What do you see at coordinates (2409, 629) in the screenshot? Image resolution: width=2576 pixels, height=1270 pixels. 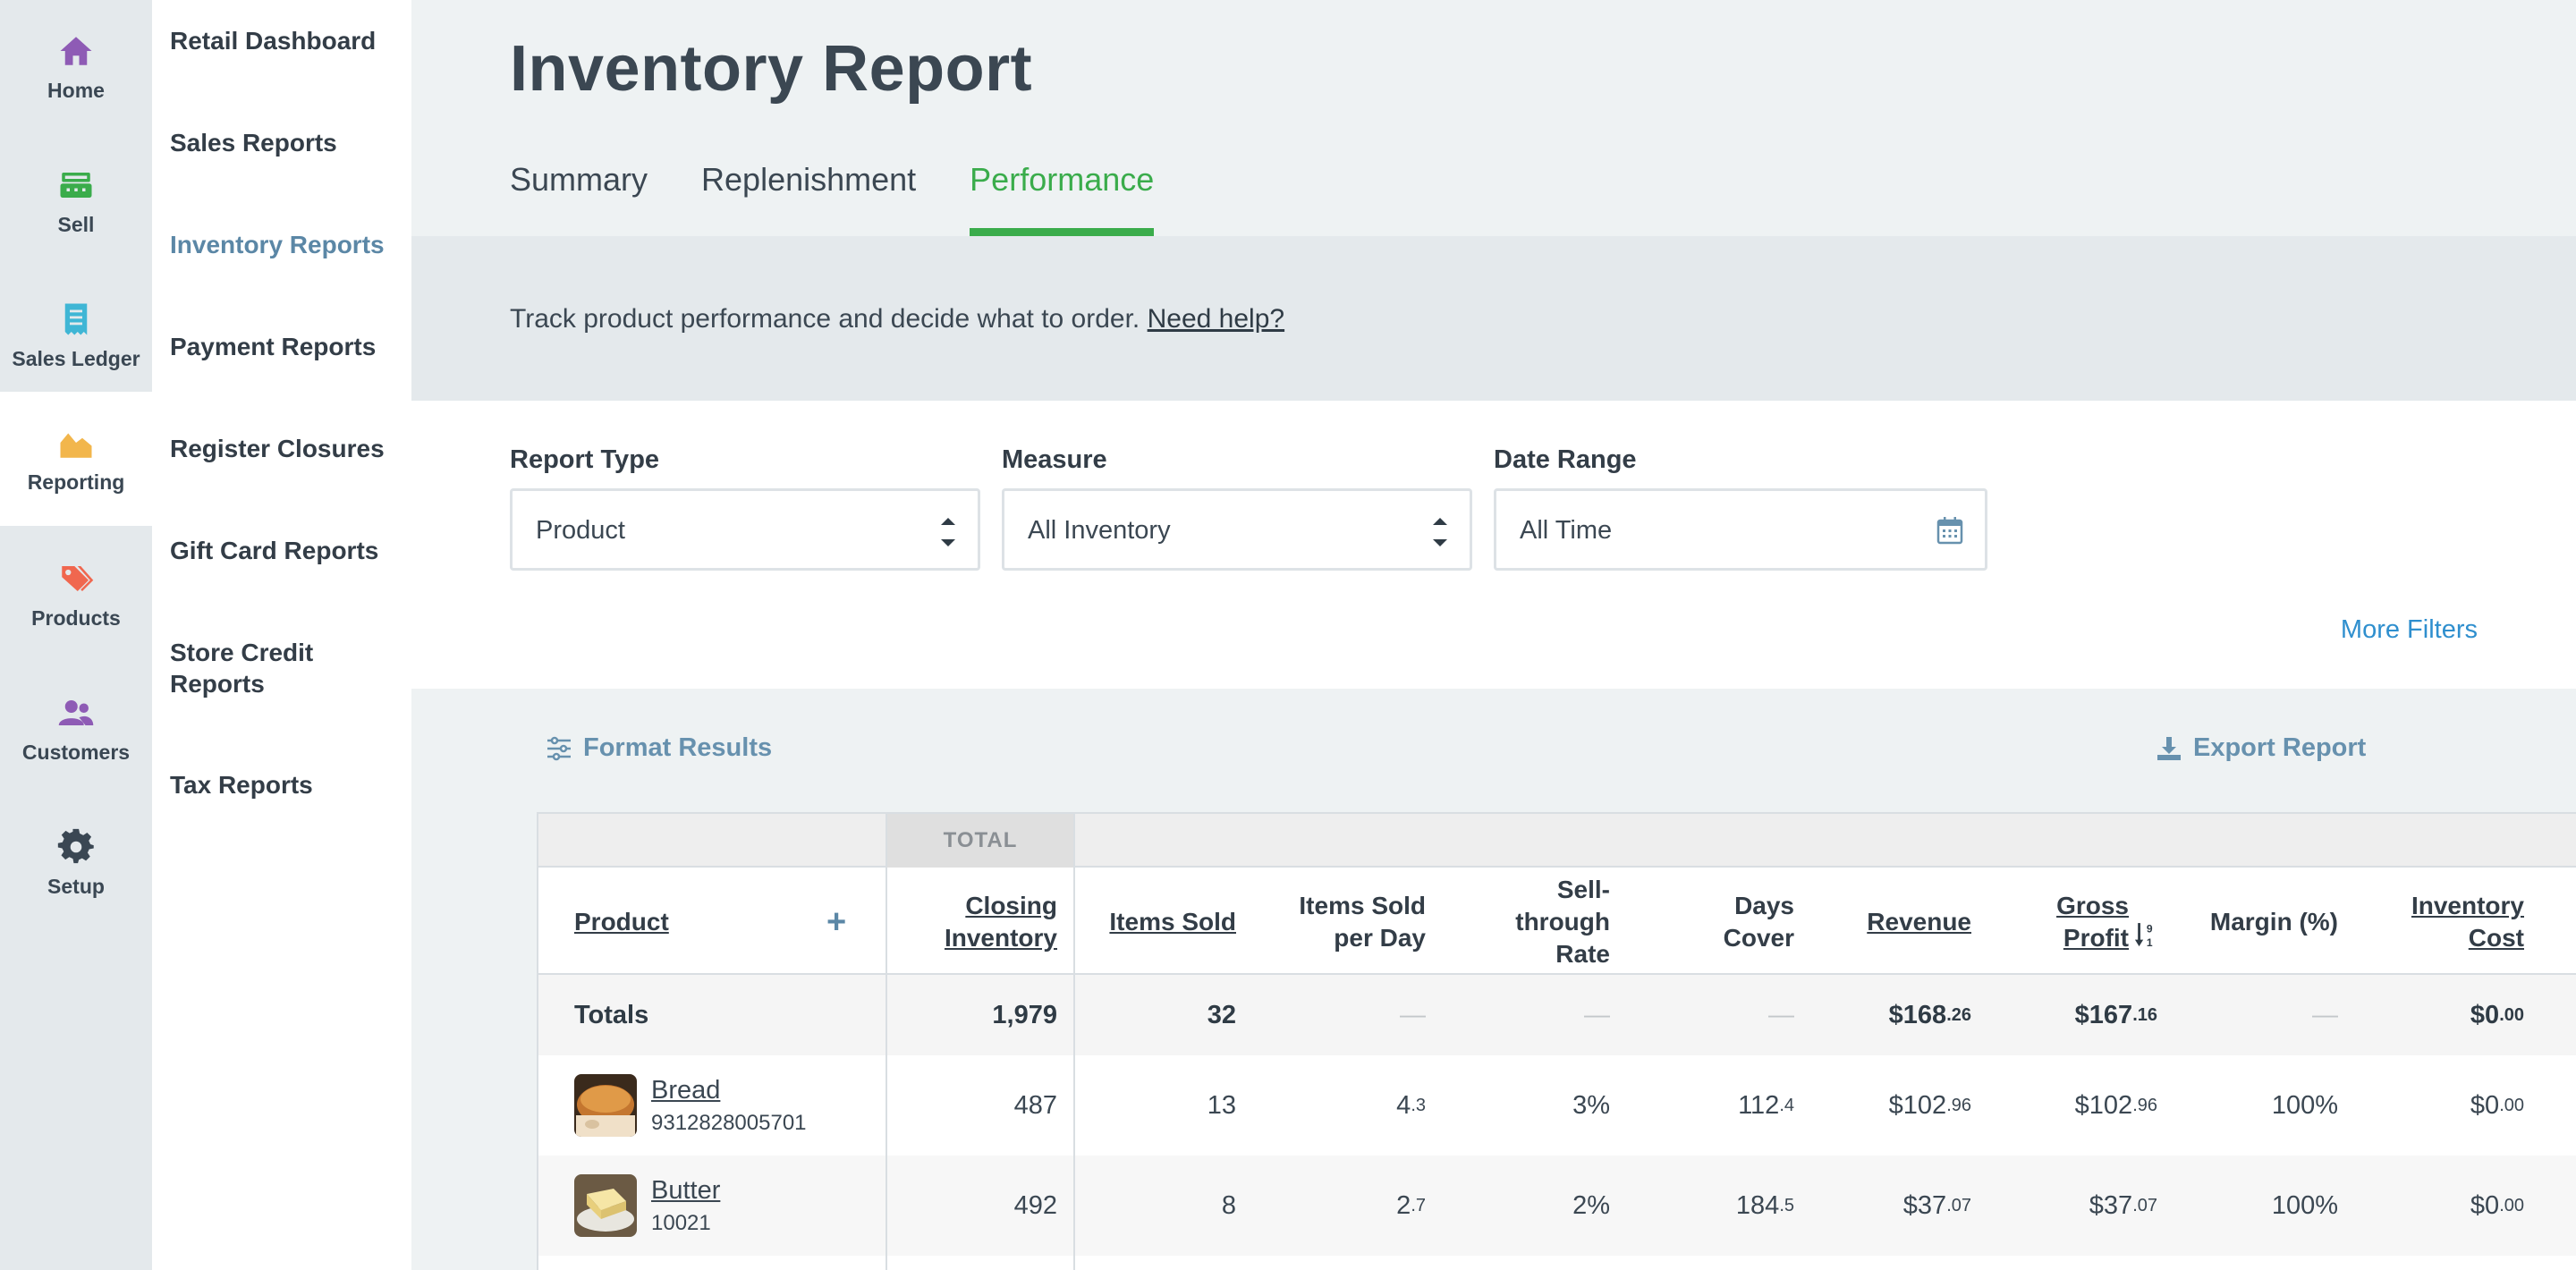 I see `more-filters-link: More Filters` at bounding box center [2409, 629].